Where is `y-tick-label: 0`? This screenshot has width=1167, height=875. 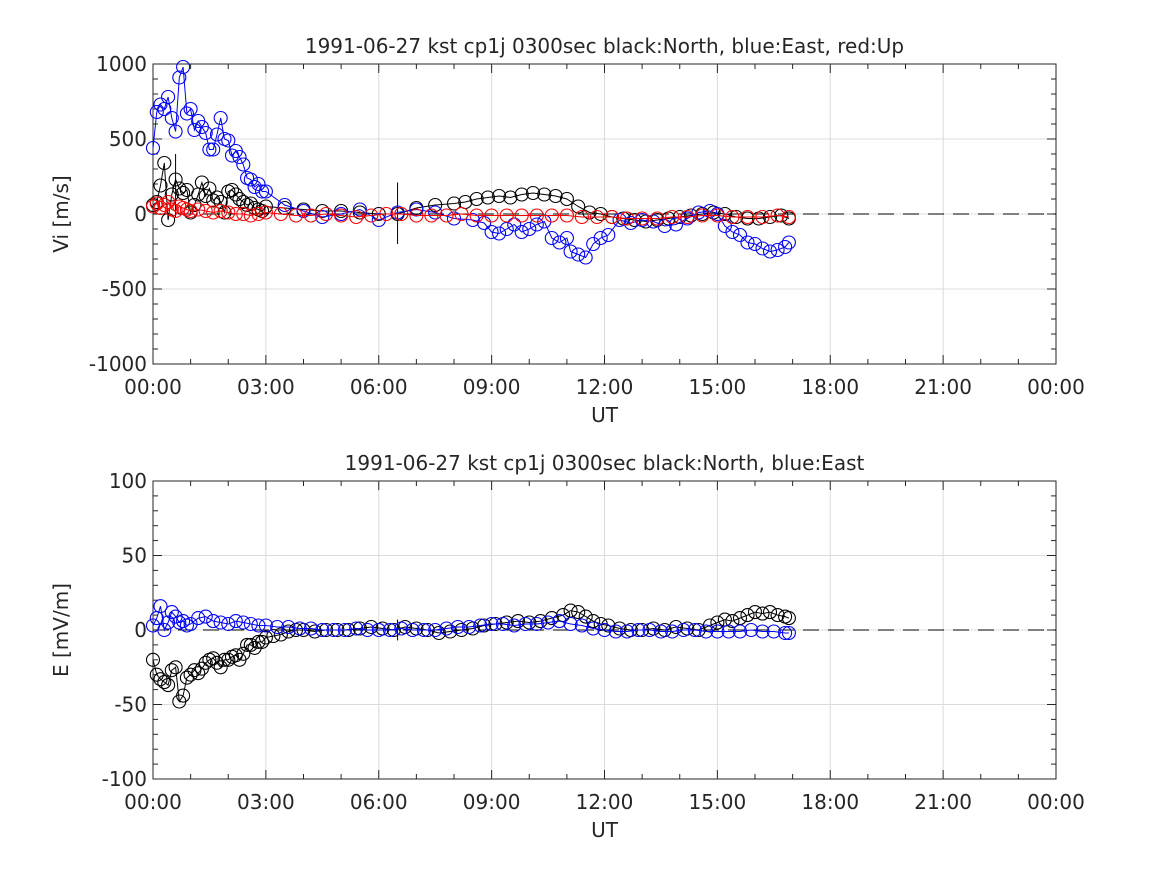 y-tick-label: 0 is located at coordinates (140, 630).